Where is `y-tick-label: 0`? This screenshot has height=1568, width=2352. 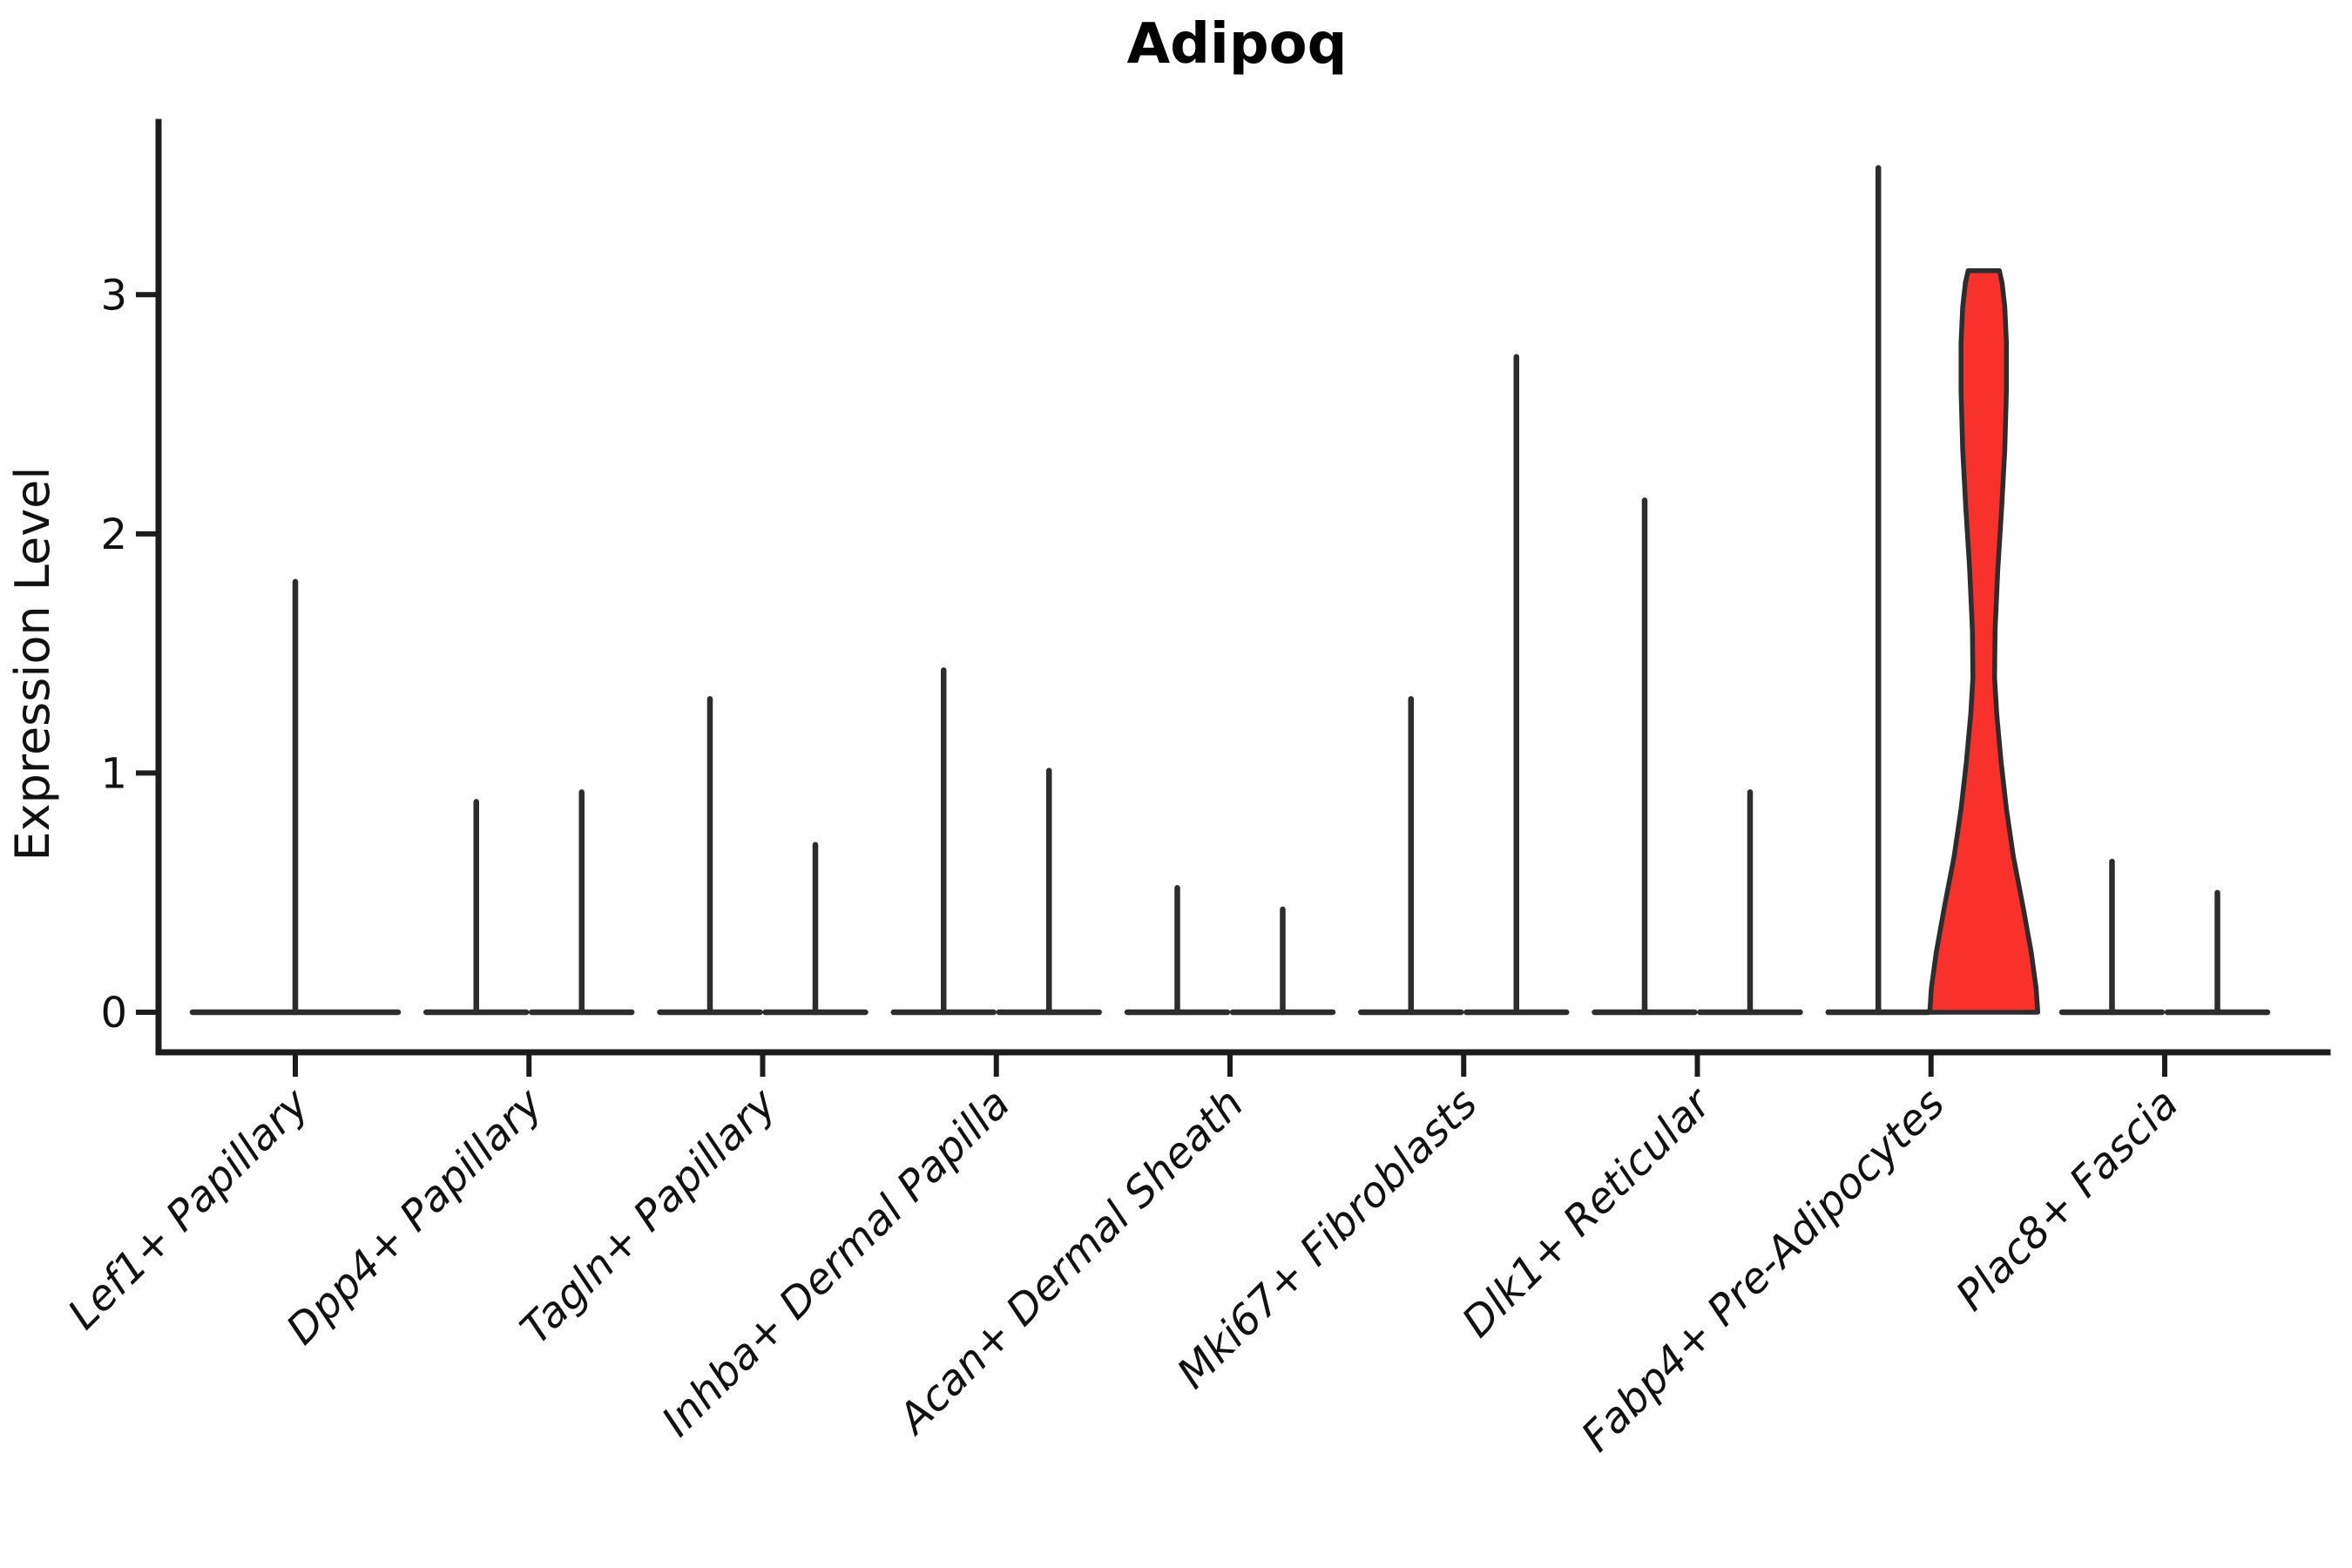
y-tick-label: 0 is located at coordinates (114, 1013).